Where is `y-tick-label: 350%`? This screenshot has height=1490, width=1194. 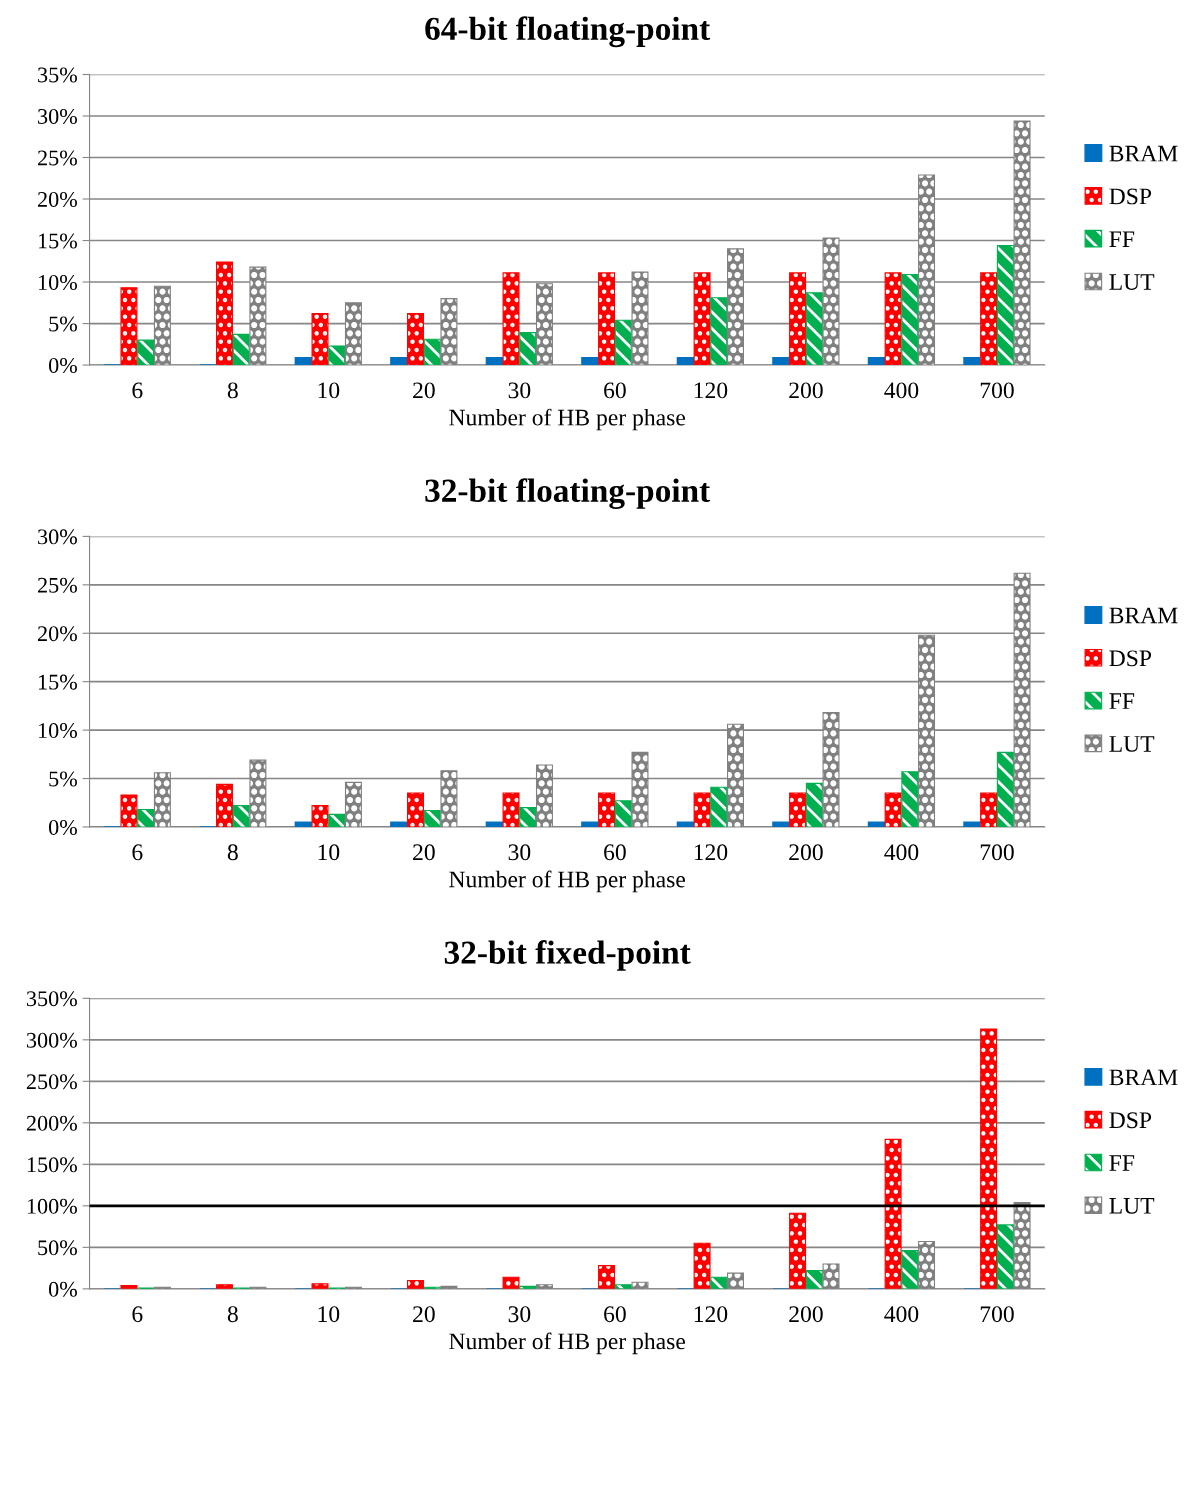
y-tick-label: 350% is located at coordinates (51, 999).